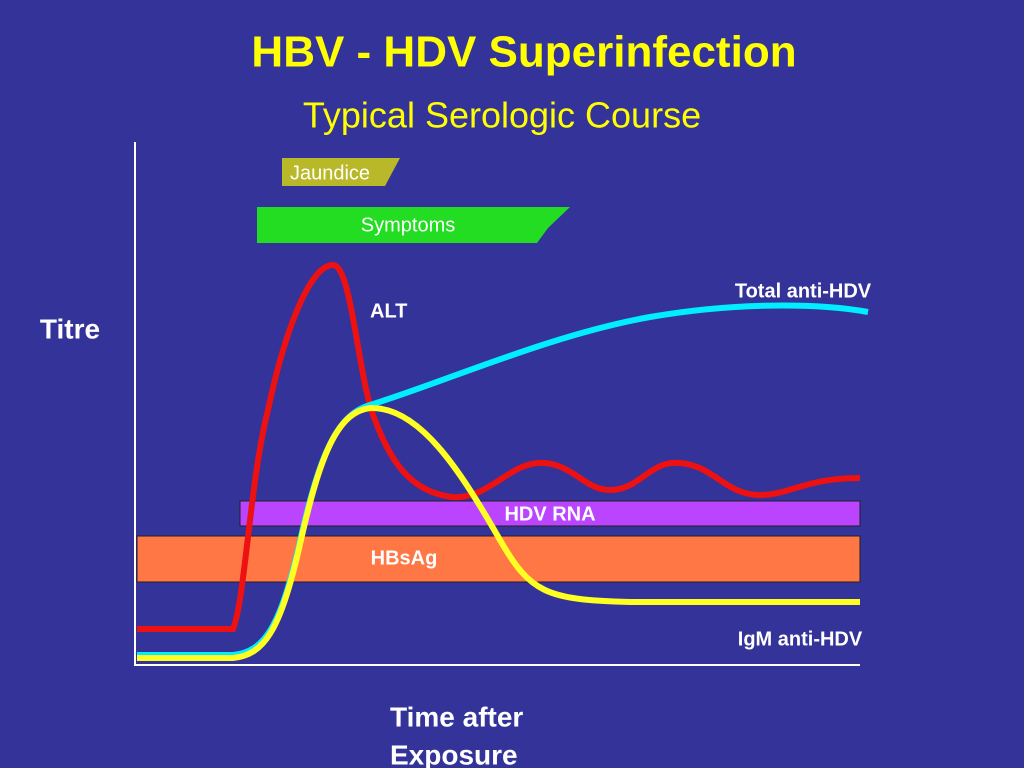 Image resolution: width=1024 pixels, height=768 pixels. What do you see at coordinates (408, 225) in the screenshot?
I see `symptoms-label: Symptoms` at bounding box center [408, 225].